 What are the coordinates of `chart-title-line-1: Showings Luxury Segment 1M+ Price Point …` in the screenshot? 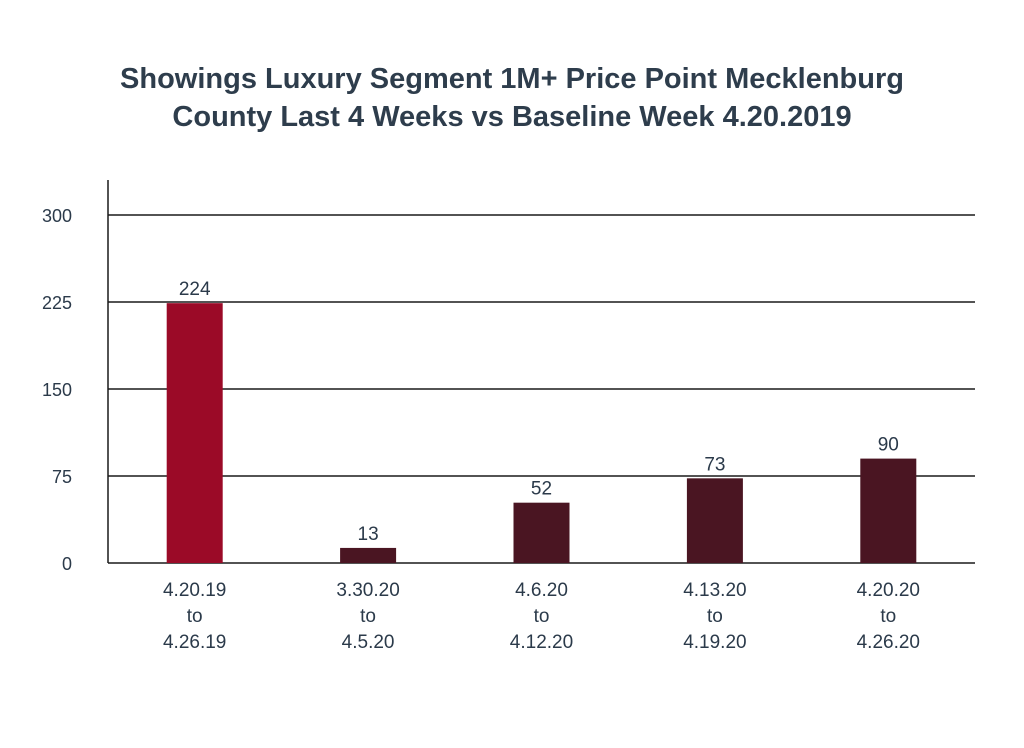 It's located at (512, 79).